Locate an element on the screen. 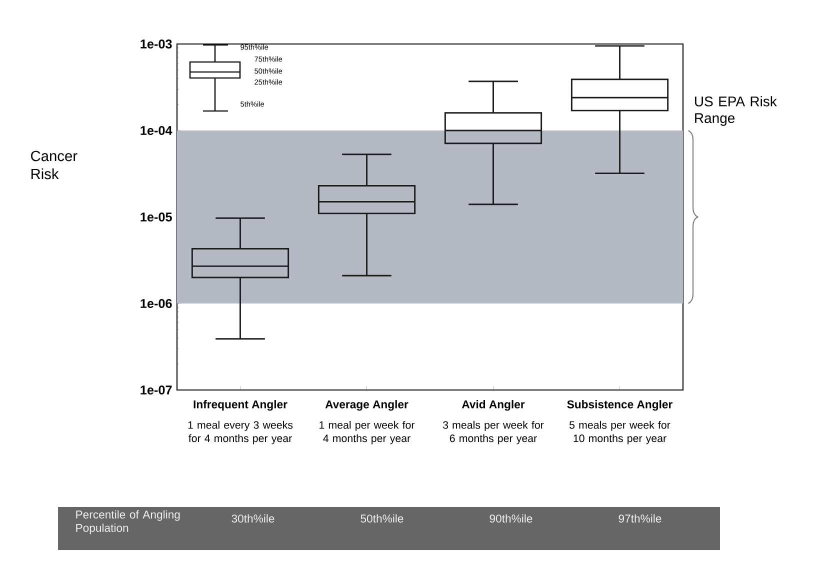  text: 97th%ile is located at coordinates (640, 518).